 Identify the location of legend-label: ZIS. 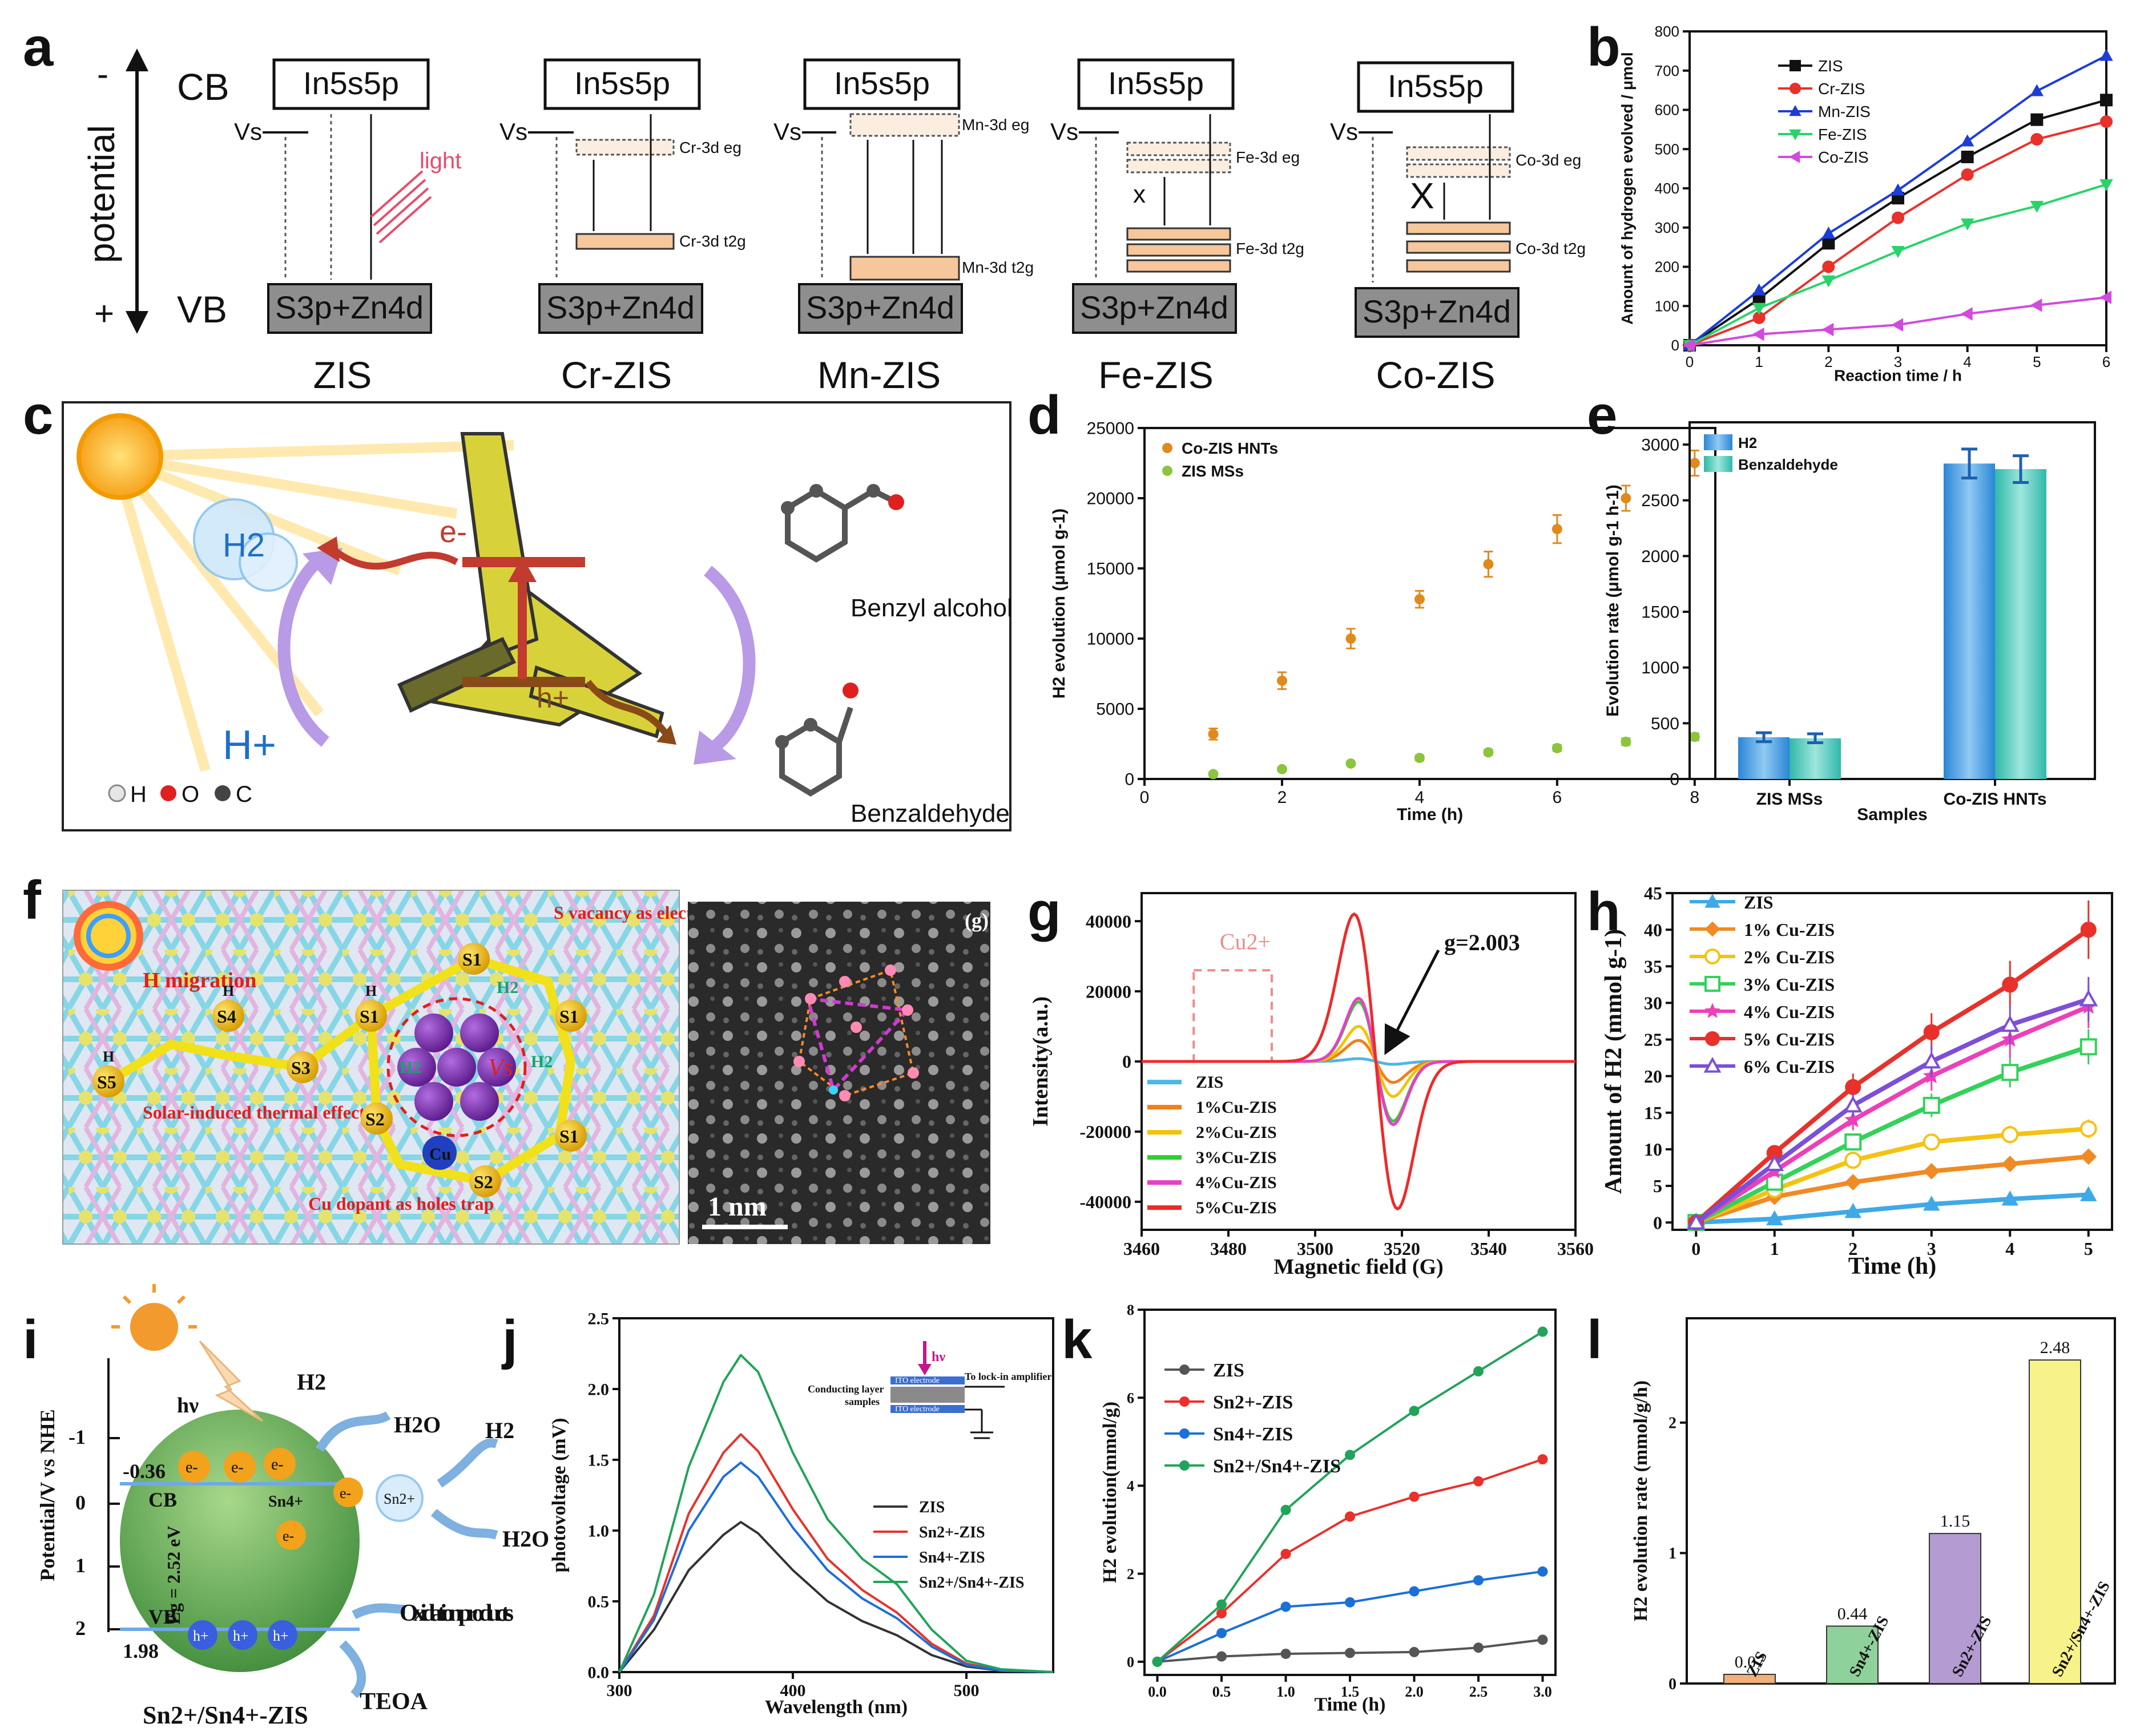
(932, 1507).